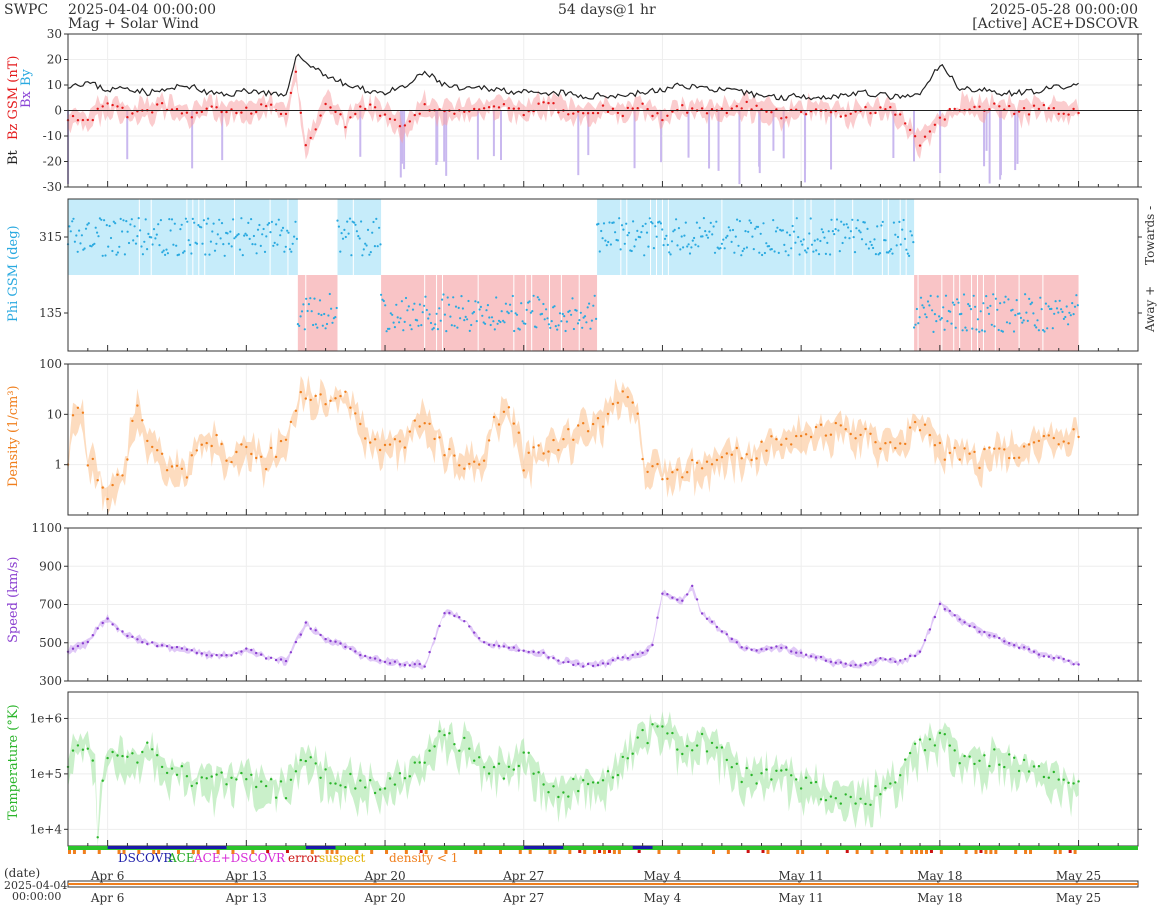 This screenshot has height=905, width=1158. Describe the element at coordinates (50, 605) in the screenshot. I see `speed-700-ytick-label: 700` at that location.